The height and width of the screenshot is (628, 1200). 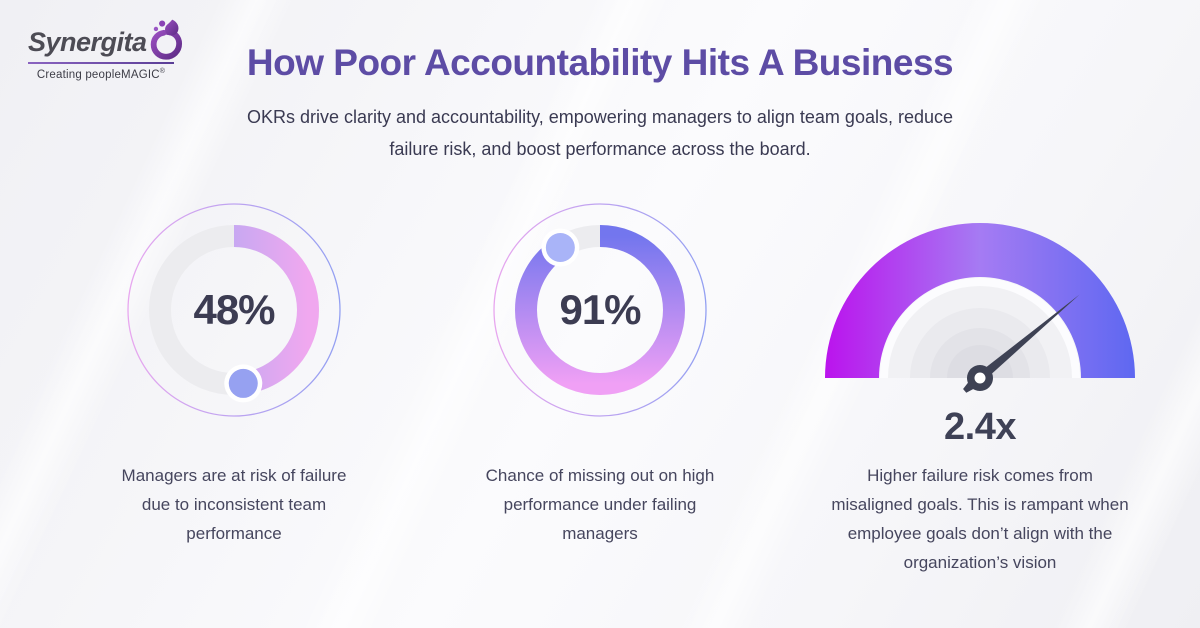 I want to click on caption-line: Managers are at risk of failure, so click(x=234, y=475).